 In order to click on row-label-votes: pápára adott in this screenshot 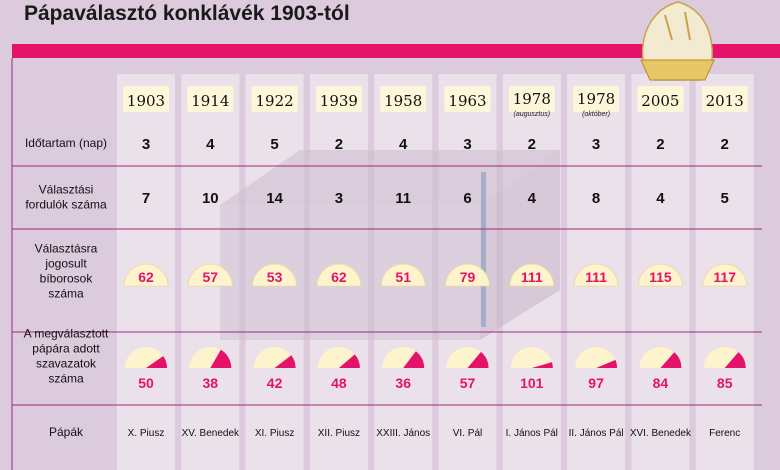, I will do `click(66, 349)`.